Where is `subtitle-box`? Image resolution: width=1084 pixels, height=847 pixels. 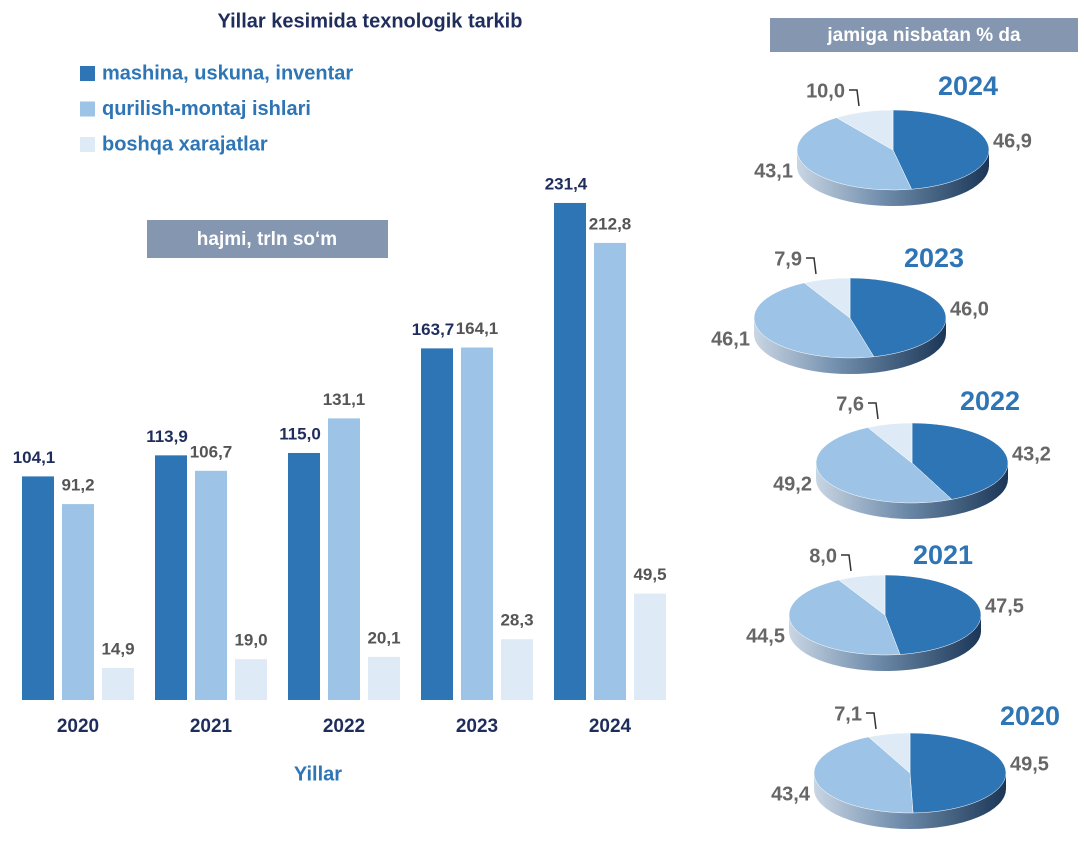
subtitle-box is located at coordinates (267, 239).